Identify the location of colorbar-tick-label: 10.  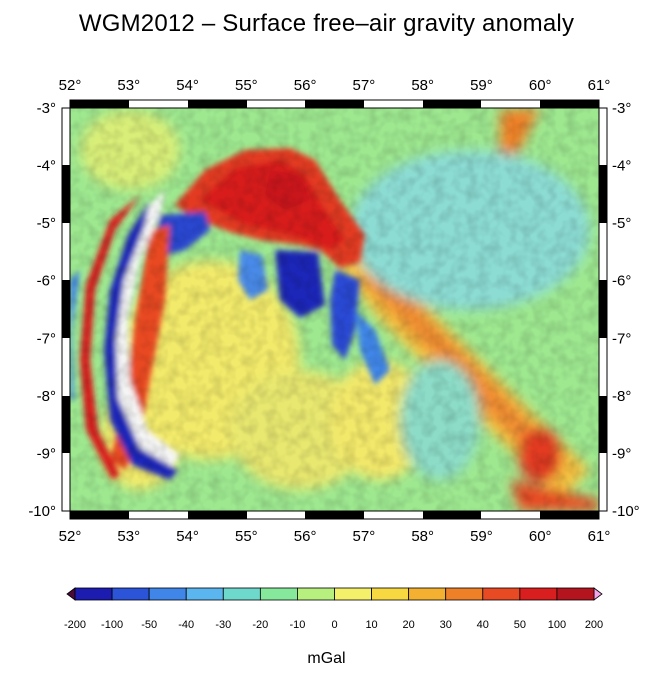
(371, 625).